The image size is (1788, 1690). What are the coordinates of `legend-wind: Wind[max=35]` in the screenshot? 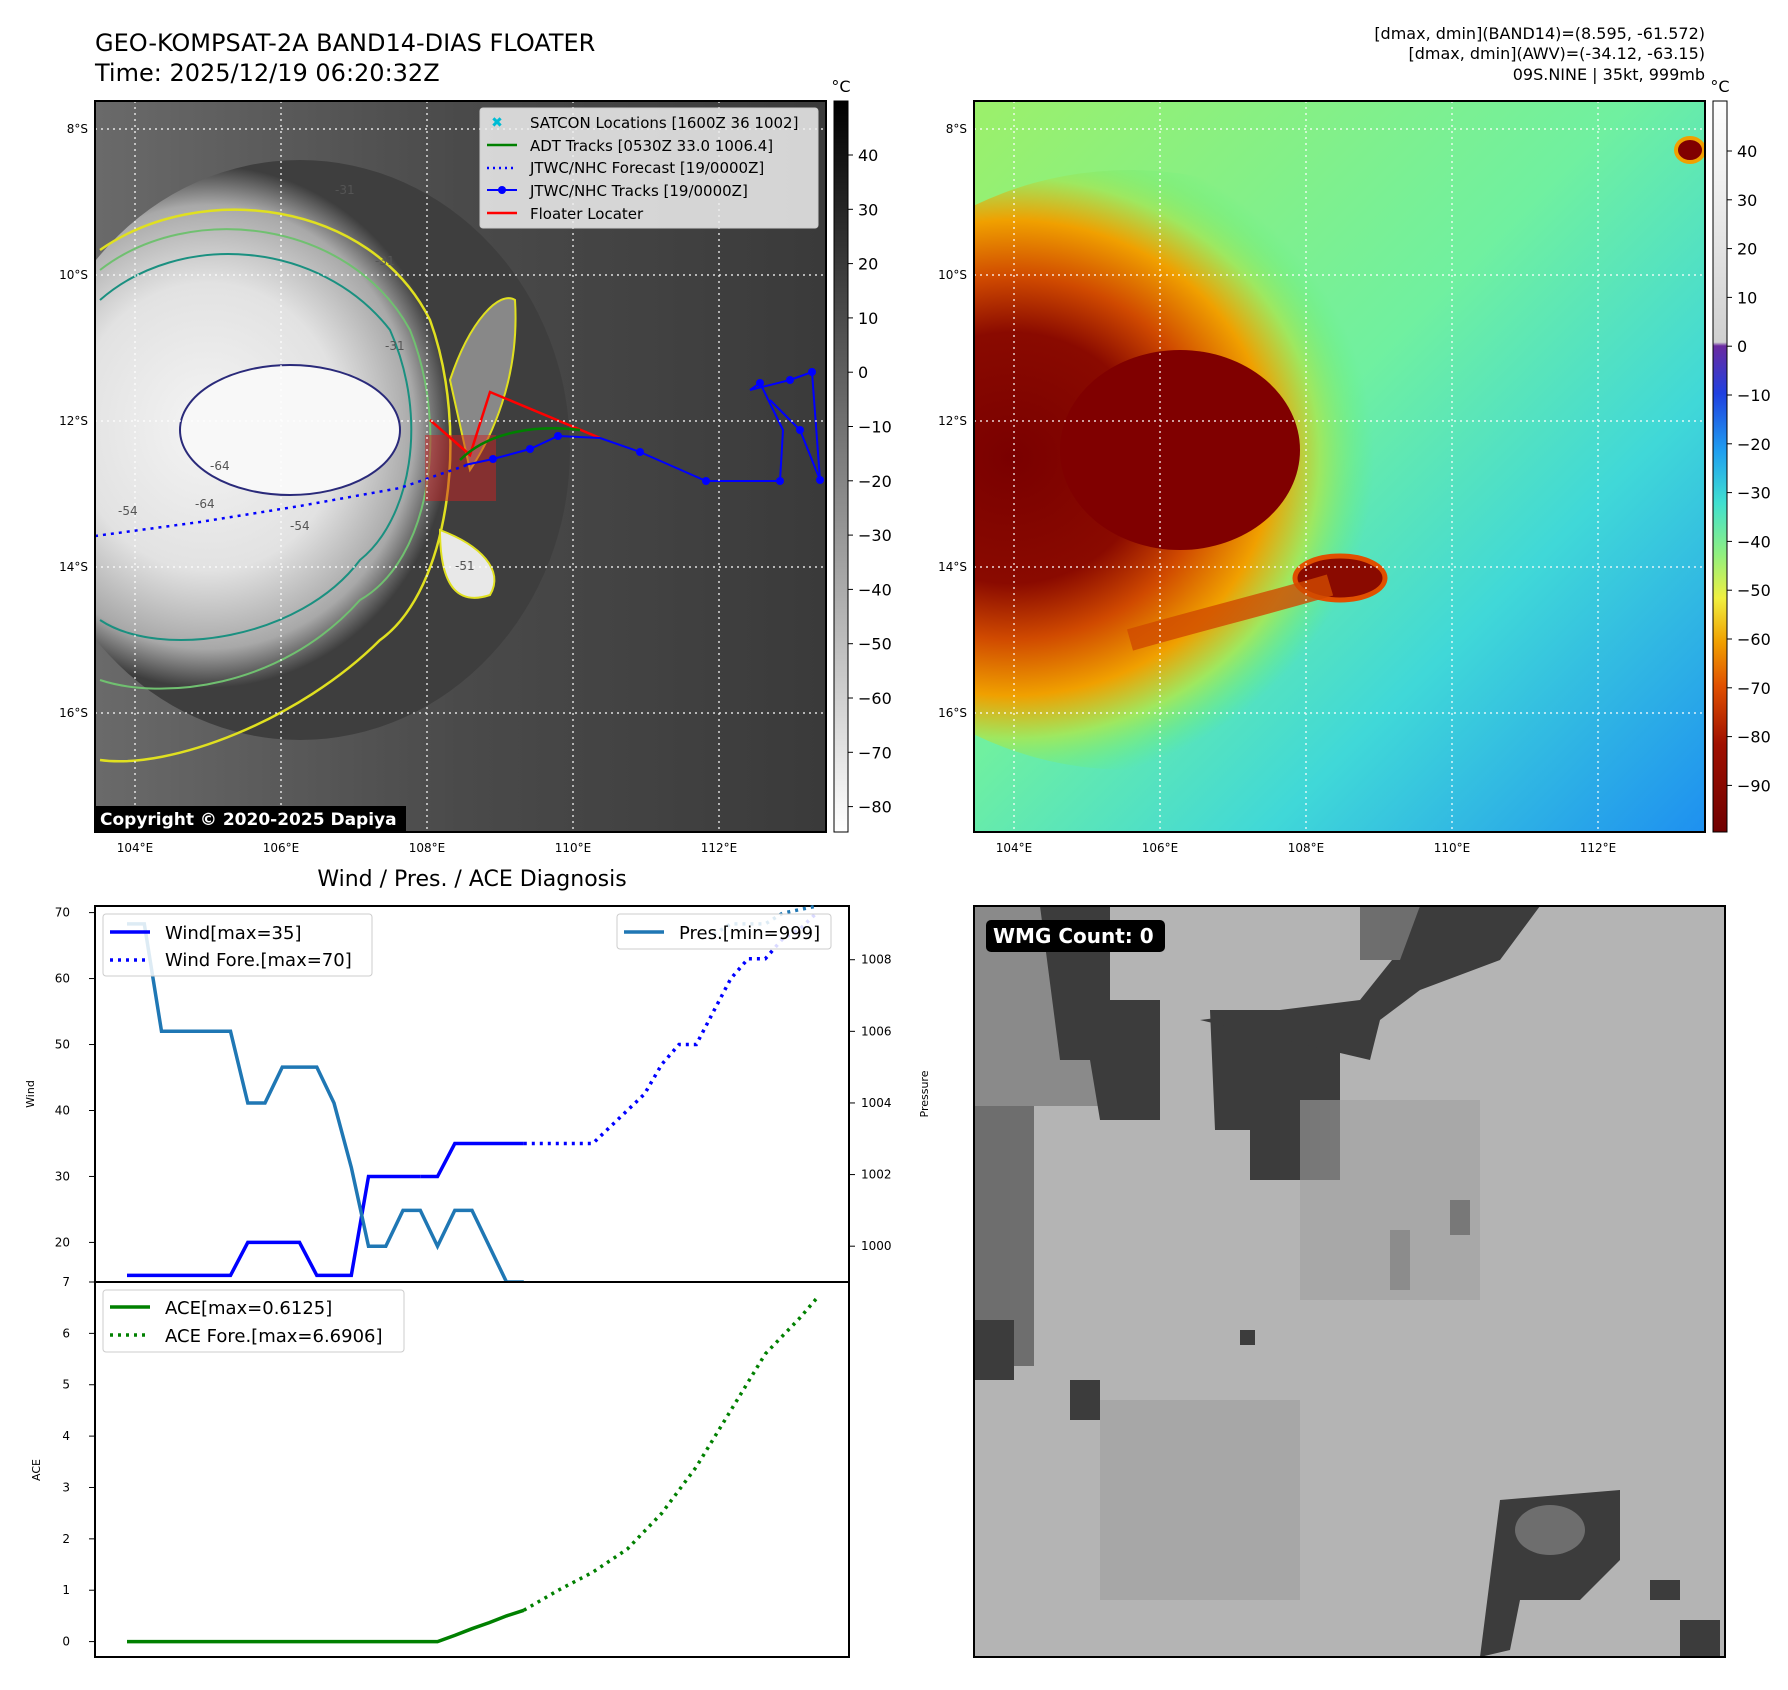 It's located at (233, 933).